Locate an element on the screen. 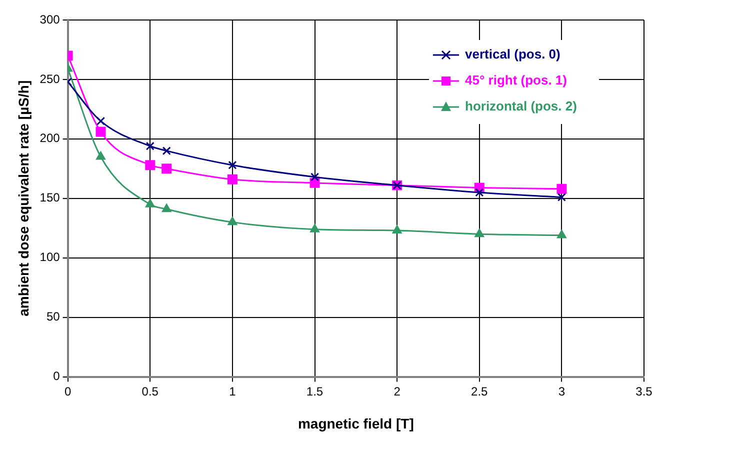 This screenshot has height=449, width=732. x-tick-label: 2 is located at coordinates (397, 391).